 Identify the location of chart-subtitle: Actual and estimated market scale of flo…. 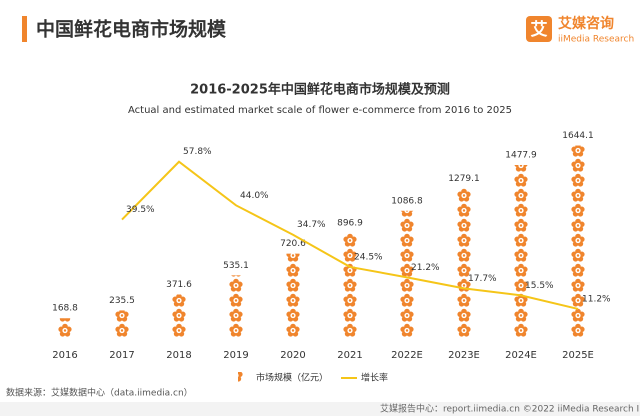
(320, 110).